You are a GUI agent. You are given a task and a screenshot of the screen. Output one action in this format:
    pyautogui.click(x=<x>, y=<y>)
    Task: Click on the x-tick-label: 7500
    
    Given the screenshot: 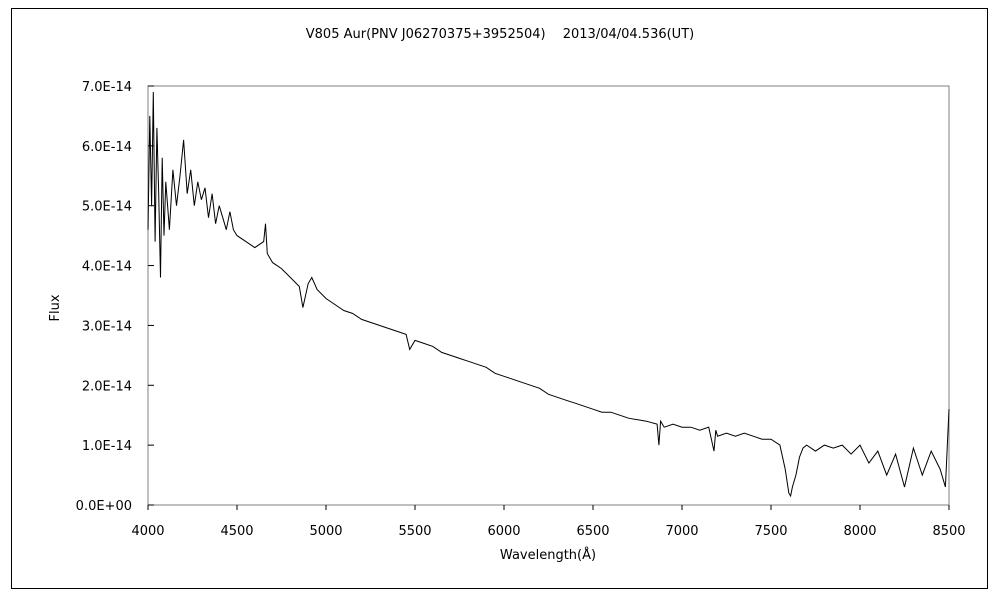 What is the action you would take?
    pyautogui.click(x=770, y=531)
    